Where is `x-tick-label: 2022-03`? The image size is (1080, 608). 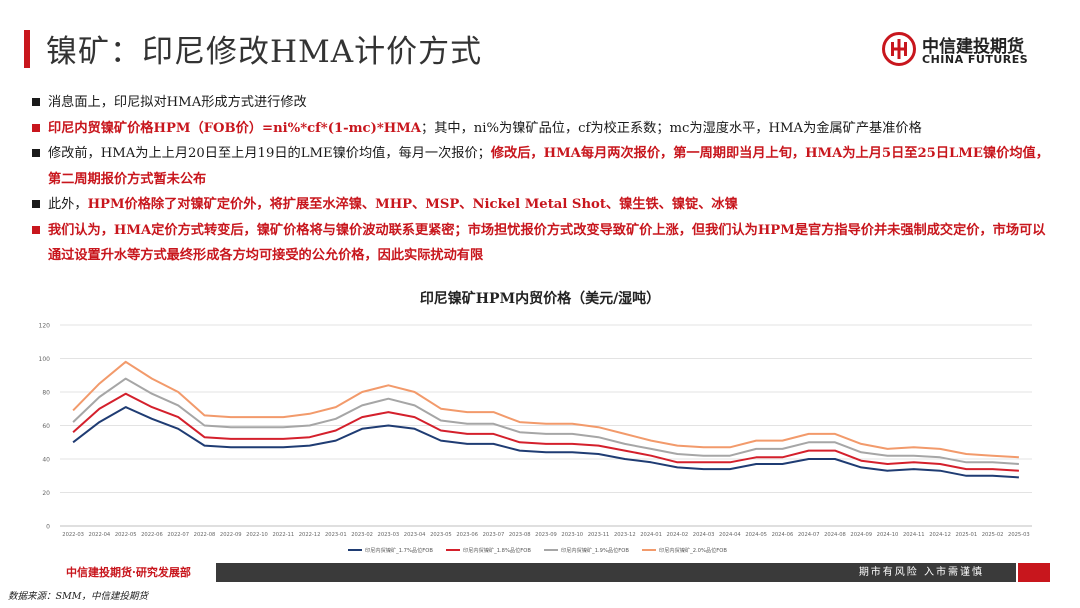 x-tick-label: 2022-03 is located at coordinates (73, 535).